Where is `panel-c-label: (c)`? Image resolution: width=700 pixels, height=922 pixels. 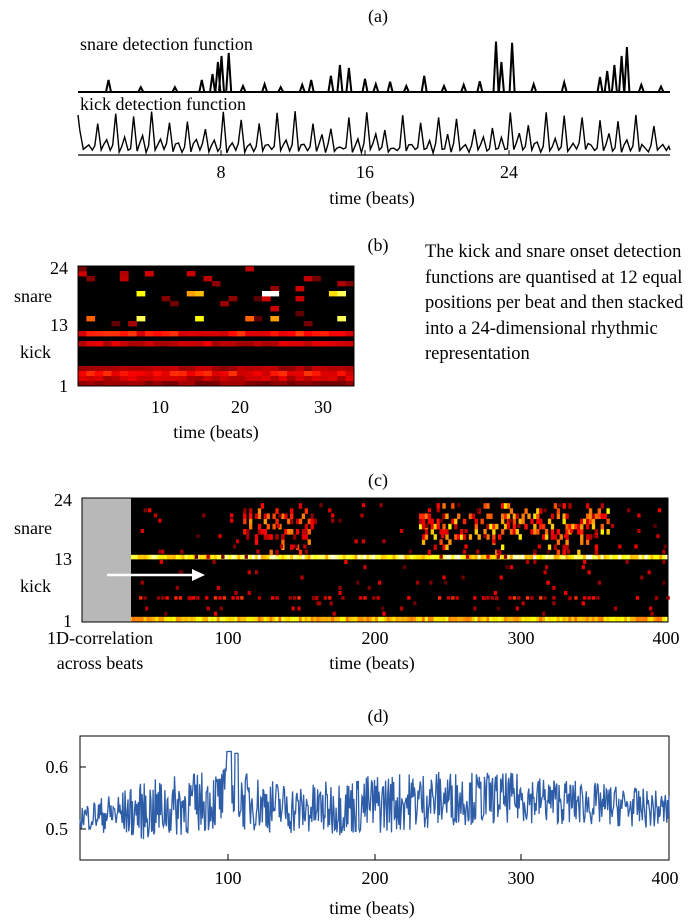 panel-c-label: (c) is located at coordinates (378, 480).